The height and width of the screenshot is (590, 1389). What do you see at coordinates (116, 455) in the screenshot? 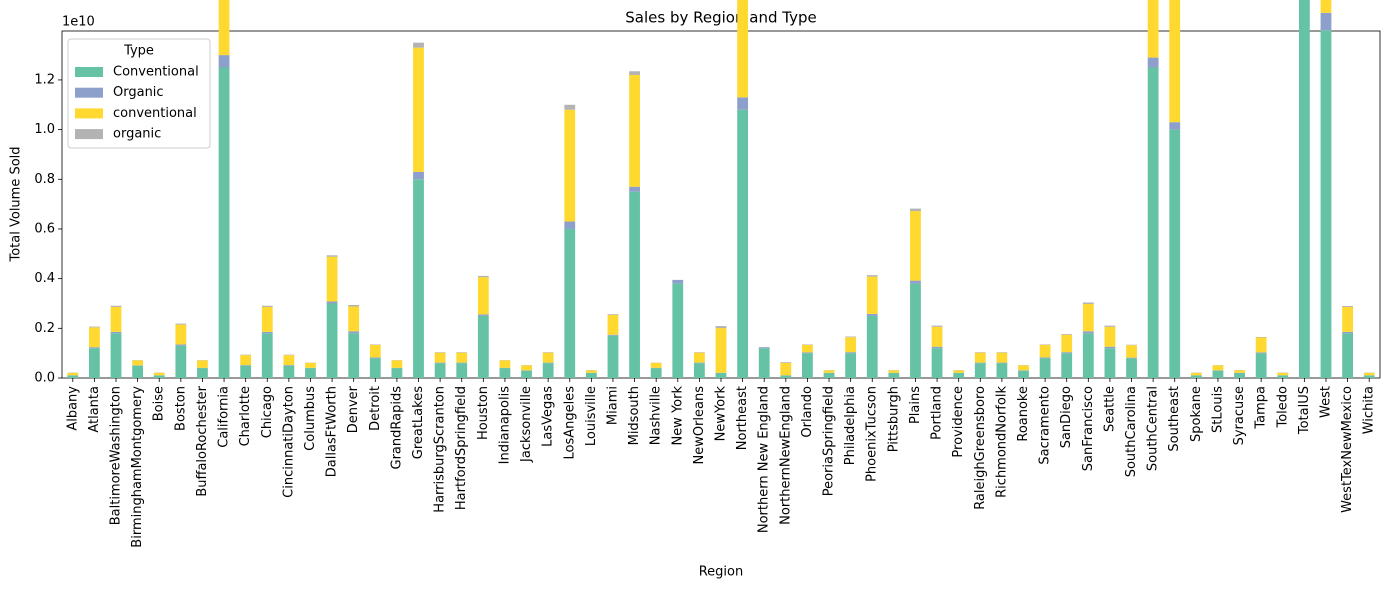
I see `x-tick-label: BaltimoreWashington` at bounding box center [116, 455].